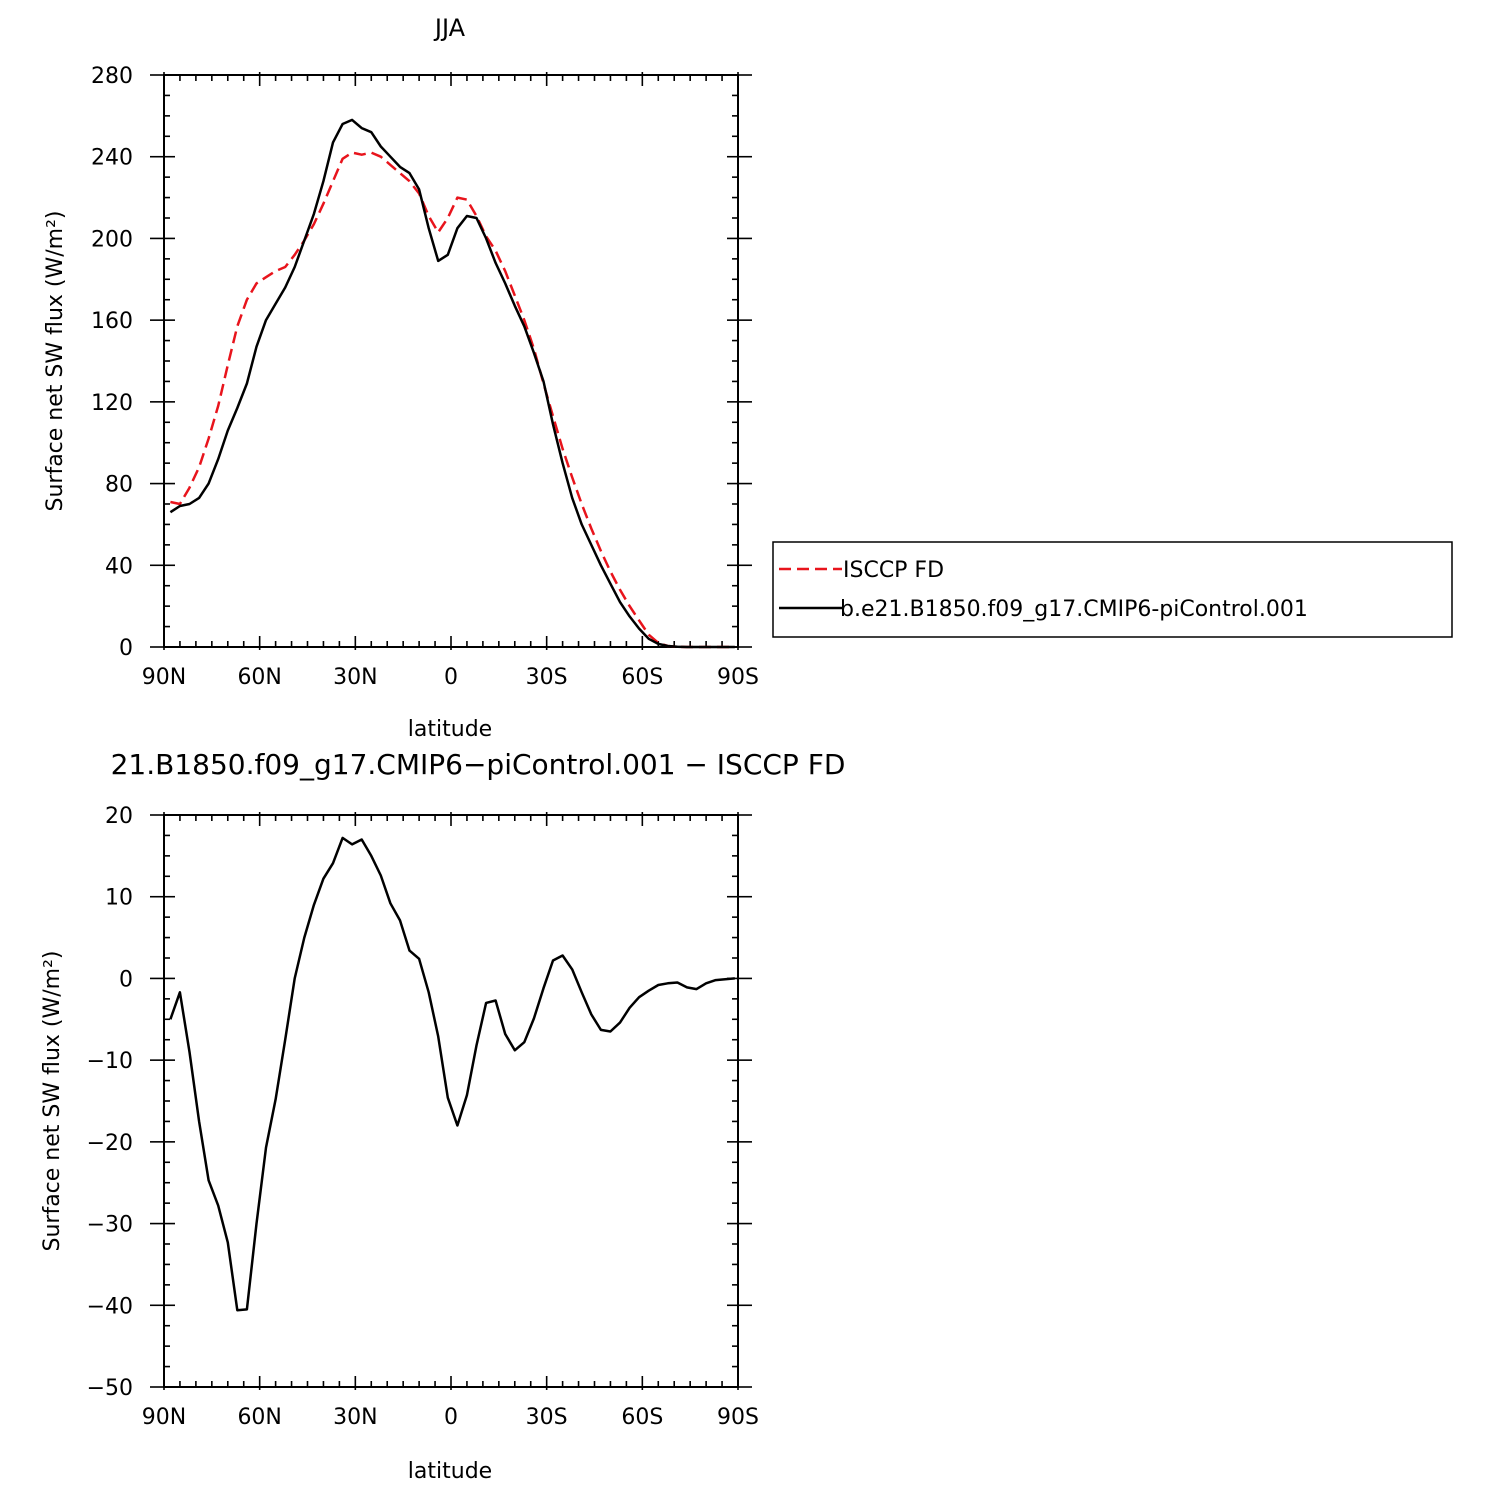 This screenshot has height=1491, width=1491. Describe the element at coordinates (112, 76) in the screenshot. I see `y-tick-label: 280` at that location.